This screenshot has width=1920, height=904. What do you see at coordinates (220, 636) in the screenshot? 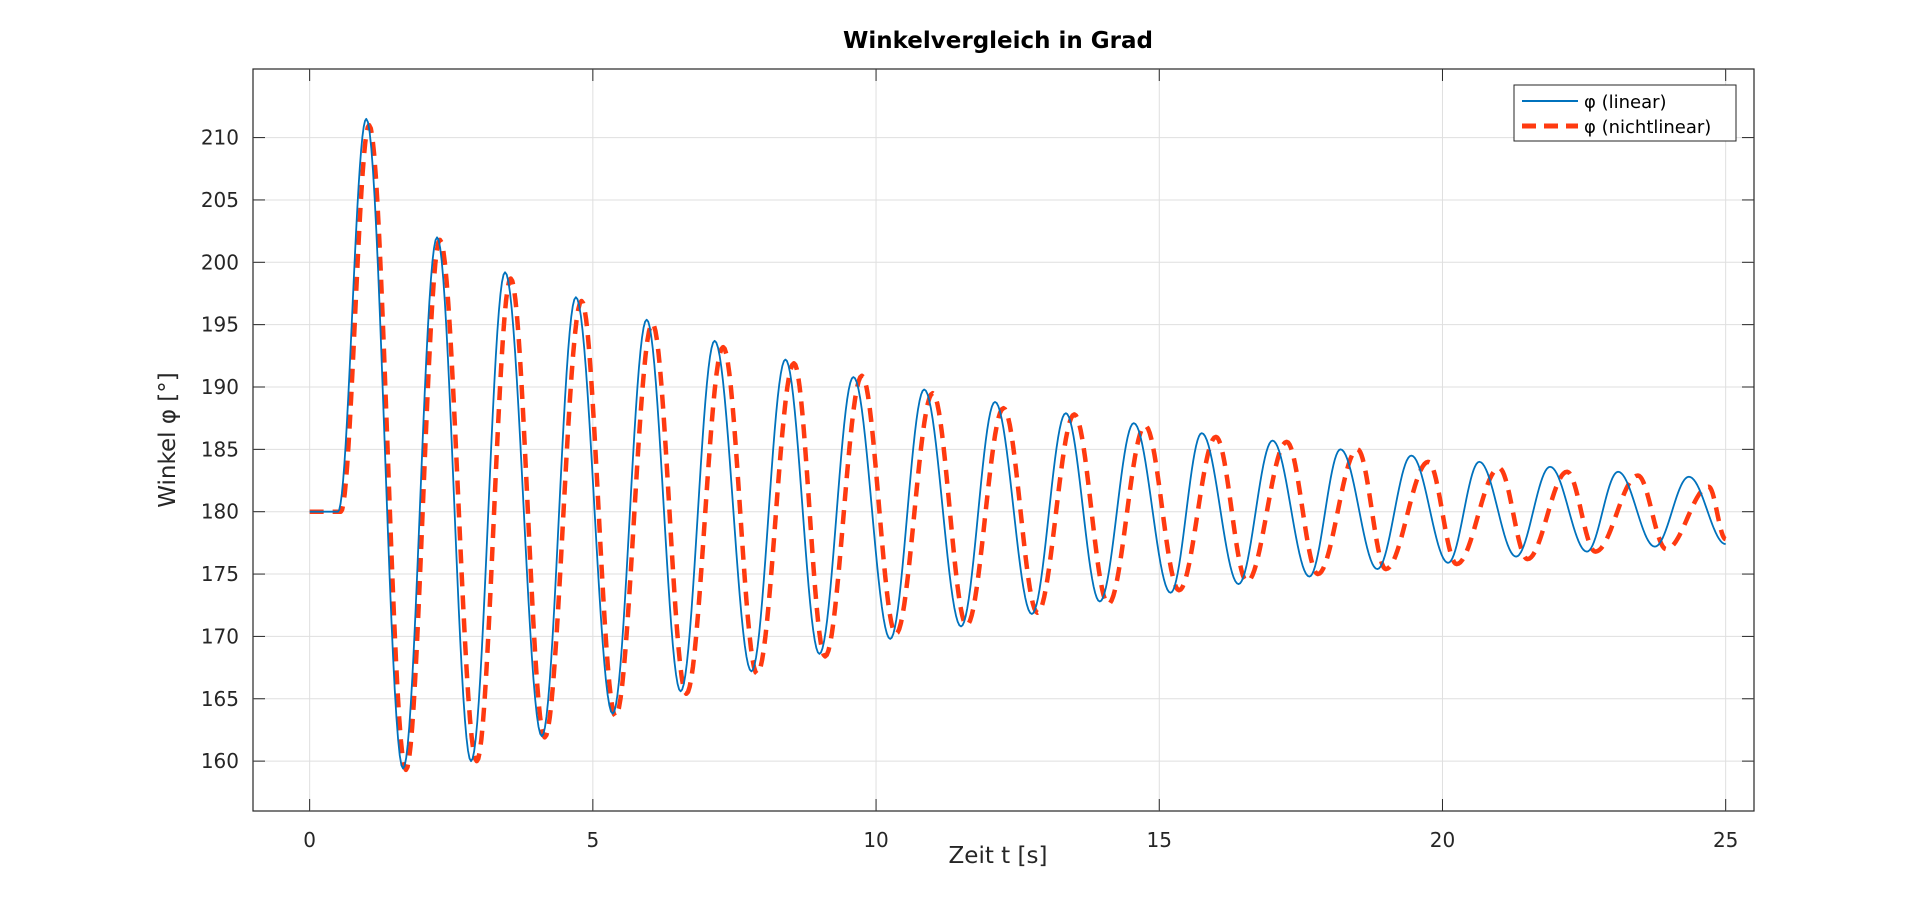
I see `y-tick-label: 170` at bounding box center [220, 636].